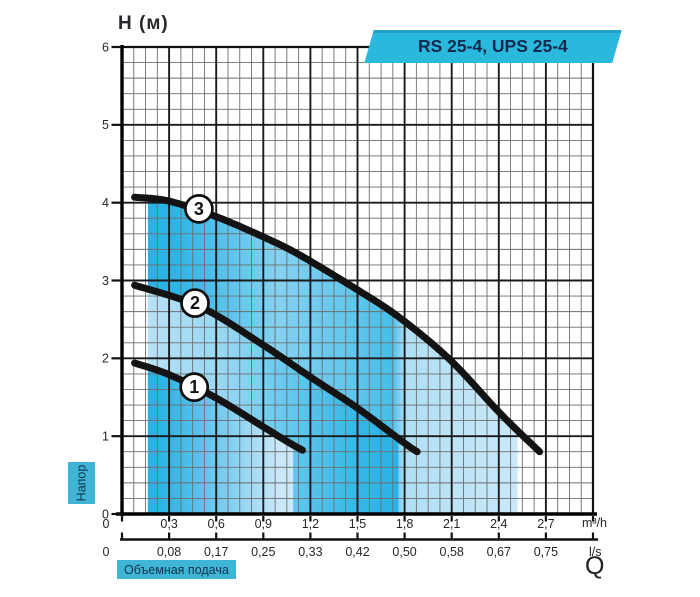  I want to click on head-axis-badge: Напор, so click(81, 483).